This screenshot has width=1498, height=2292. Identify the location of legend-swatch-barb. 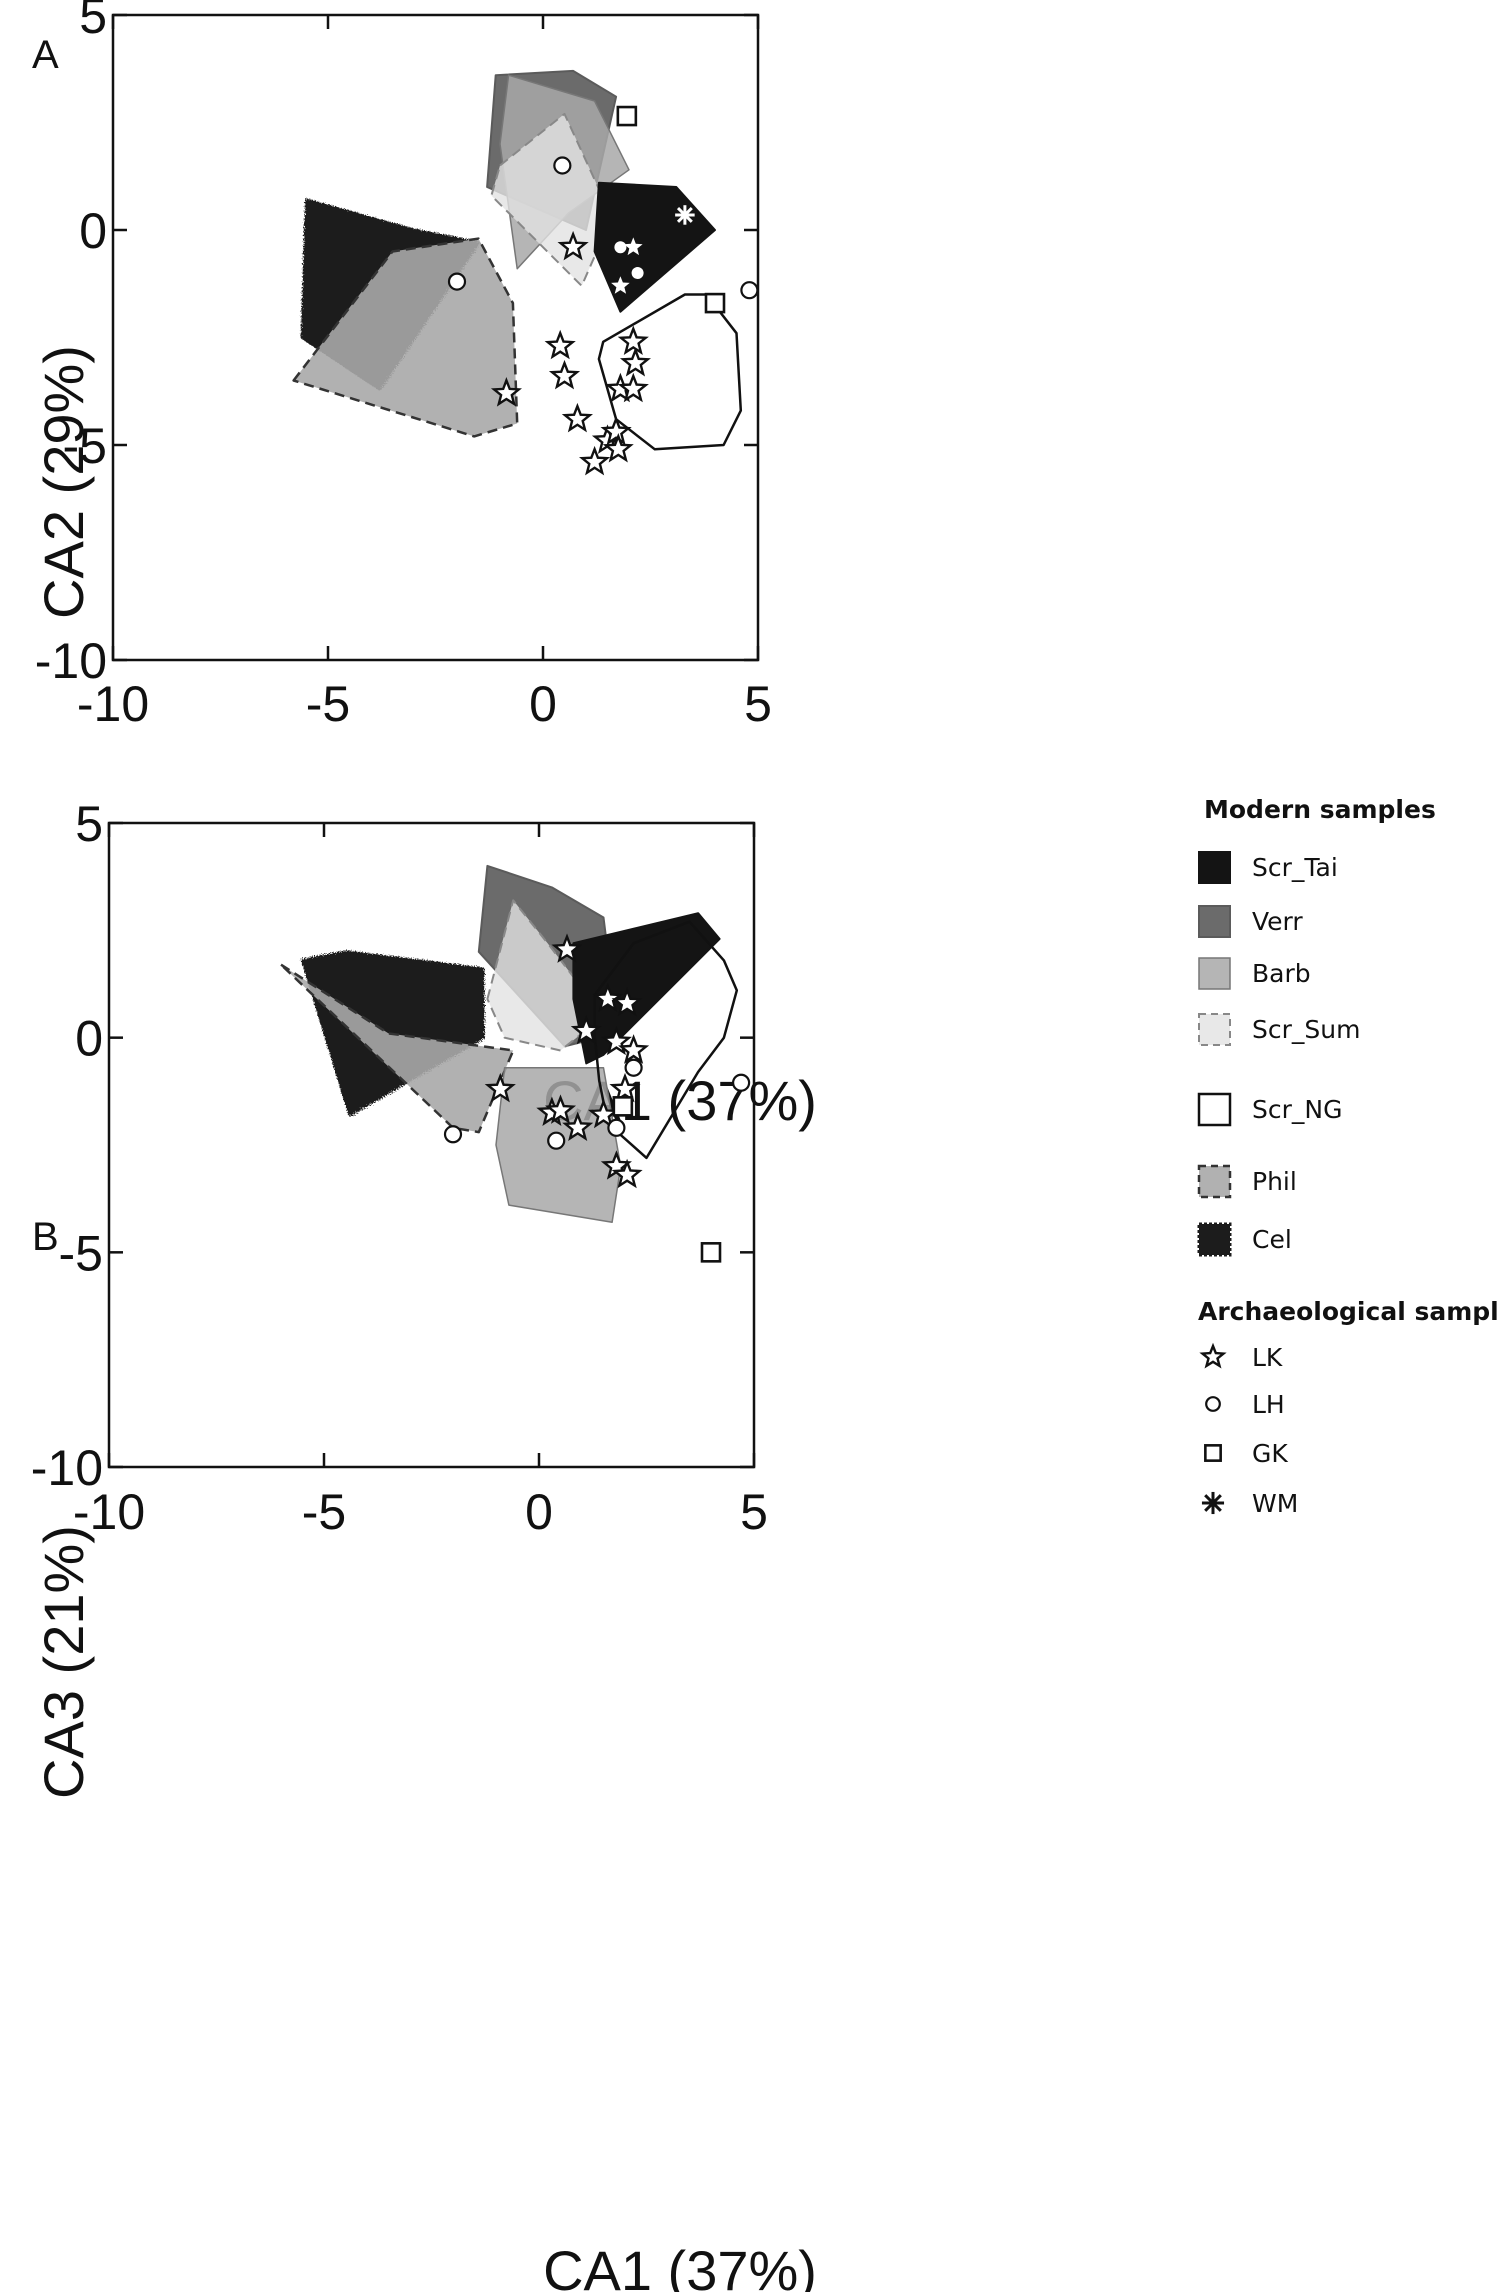
(1214, 973).